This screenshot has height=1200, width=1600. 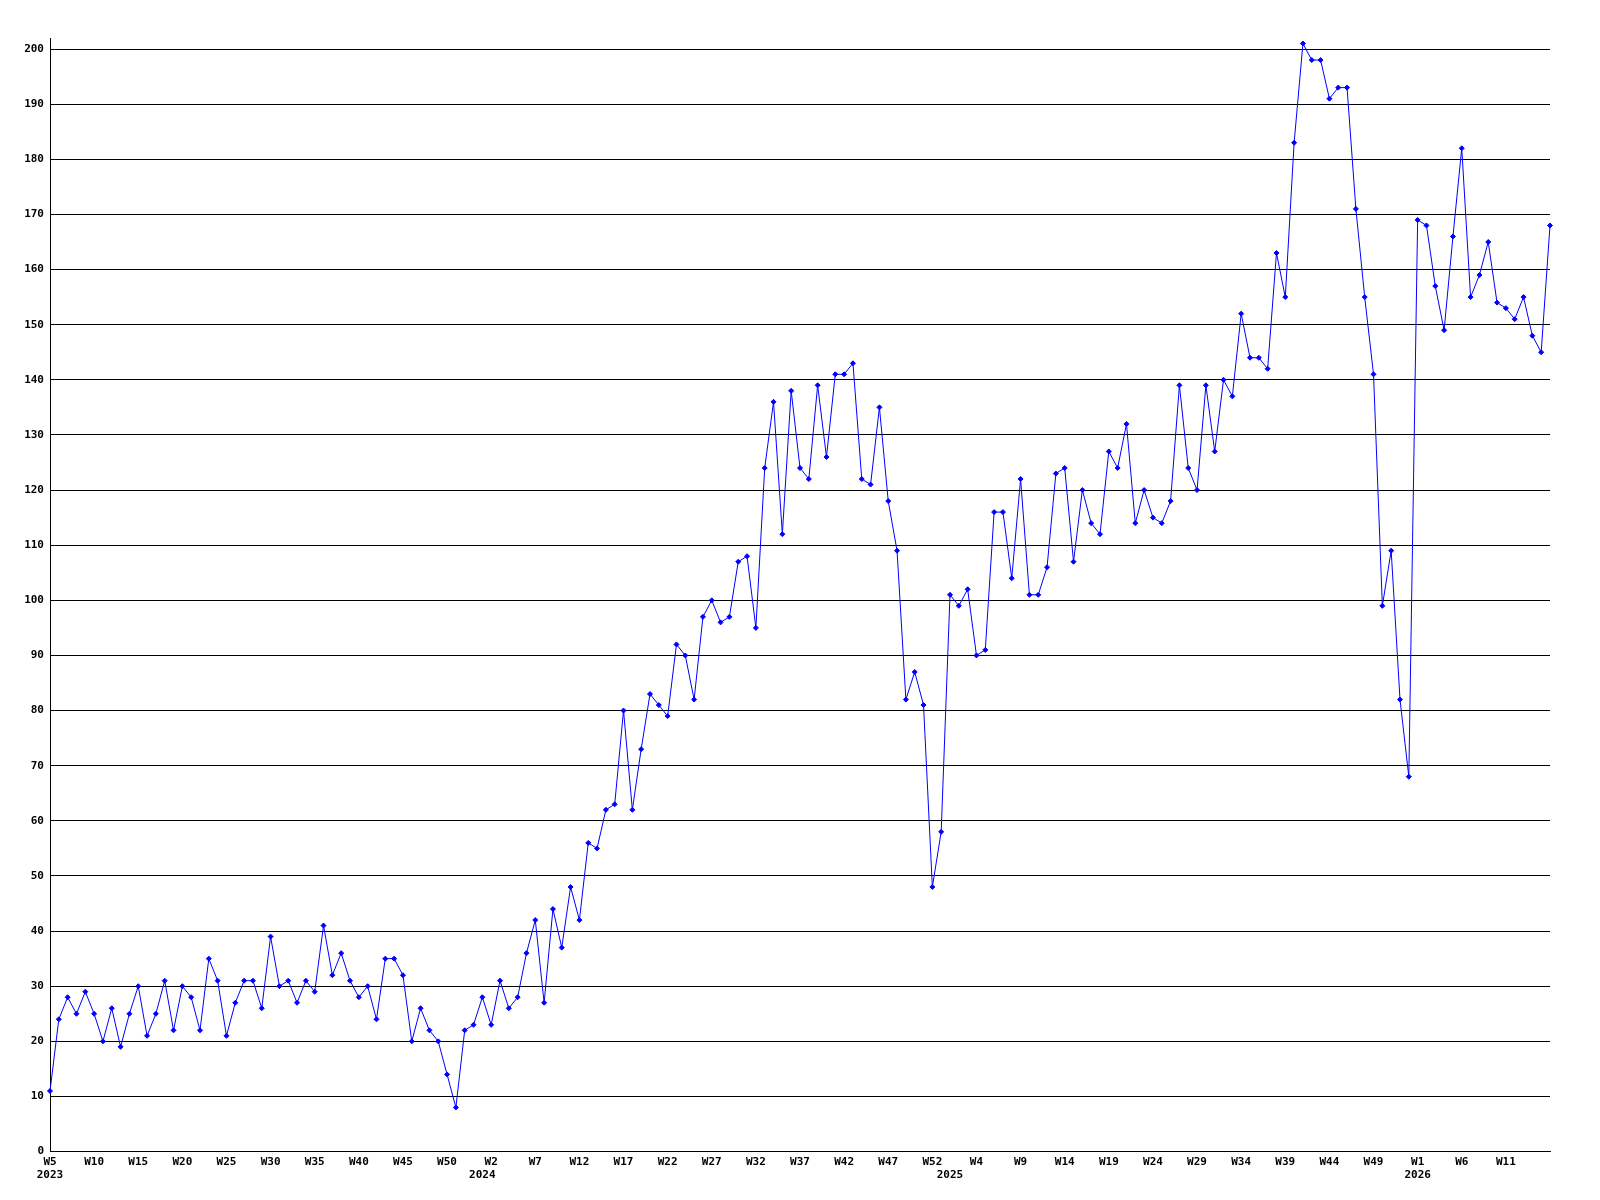 What do you see at coordinates (37, 930) in the screenshot?
I see `y-tick-label: 40` at bounding box center [37, 930].